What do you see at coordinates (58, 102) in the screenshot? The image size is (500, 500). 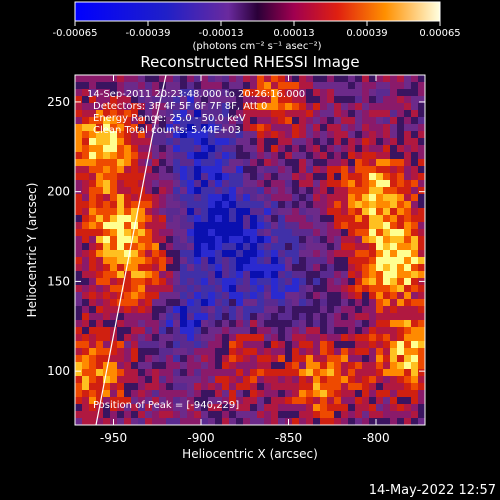 I see `y-tick-label: 250` at bounding box center [58, 102].